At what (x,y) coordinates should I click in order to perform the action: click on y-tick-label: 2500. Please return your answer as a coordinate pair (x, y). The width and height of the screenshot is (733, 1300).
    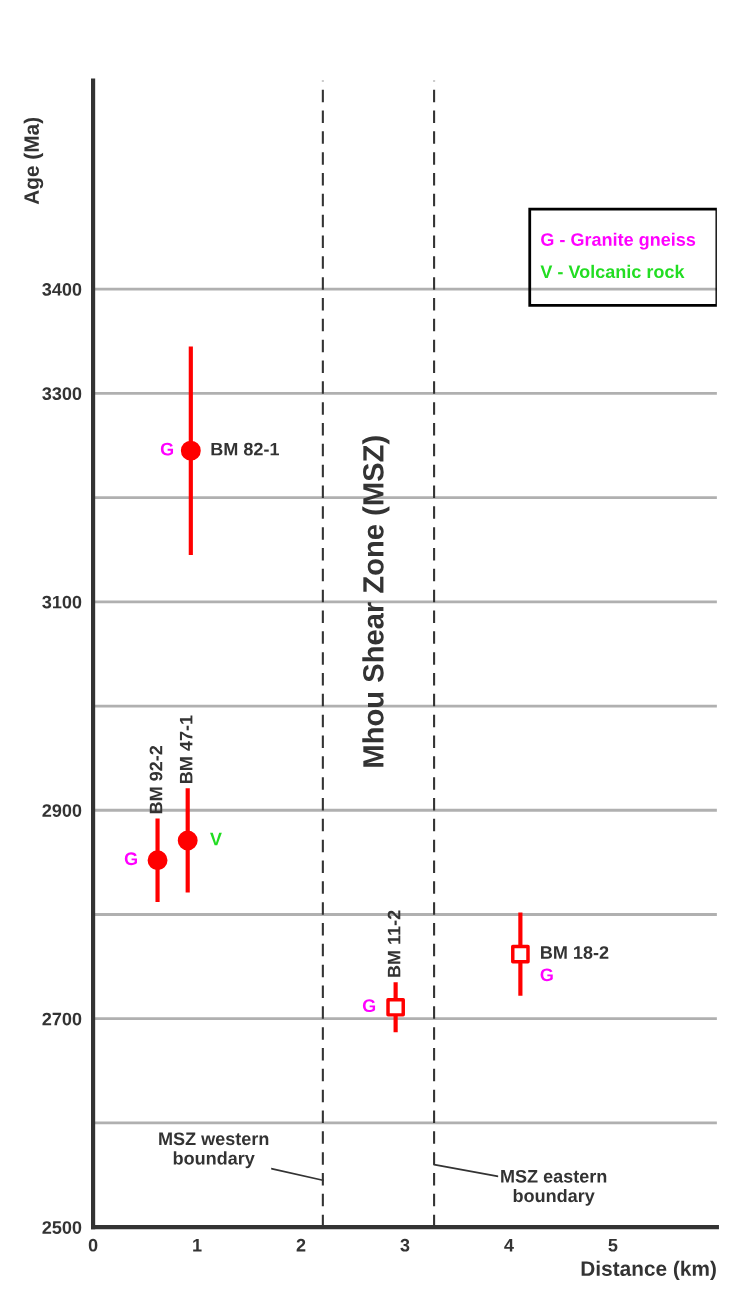
    Looking at the image, I should click on (62, 1227).